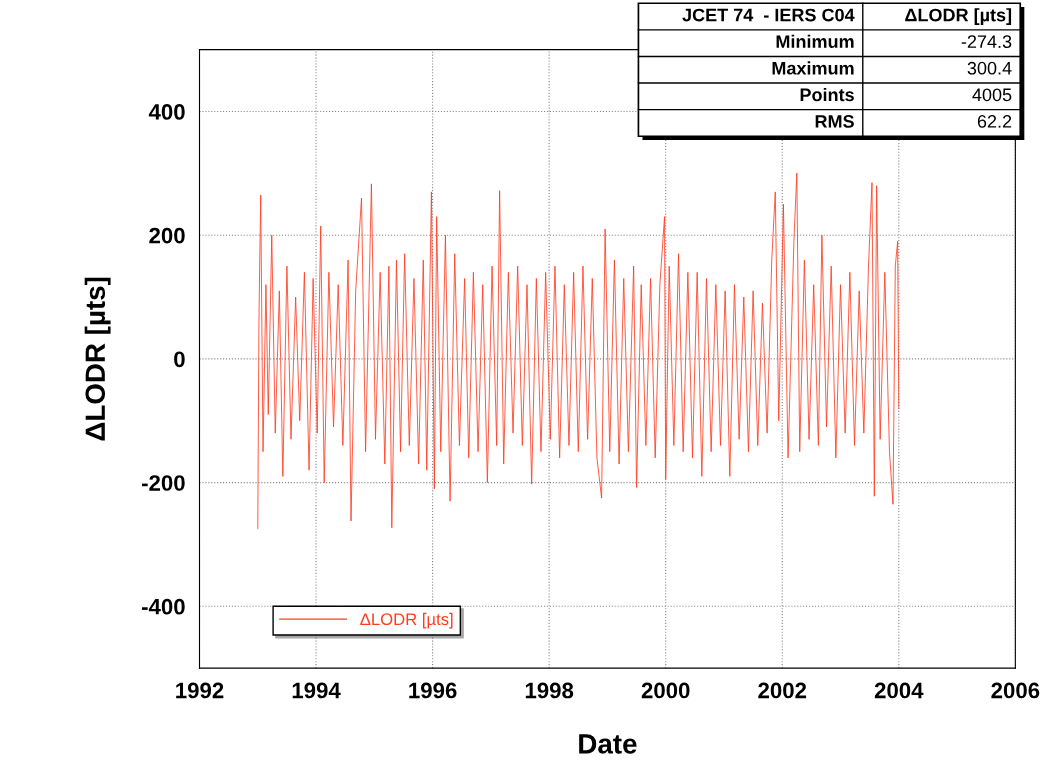  Describe the element at coordinates (316, 690) in the screenshot. I see `x-tick-label: 1994` at that location.